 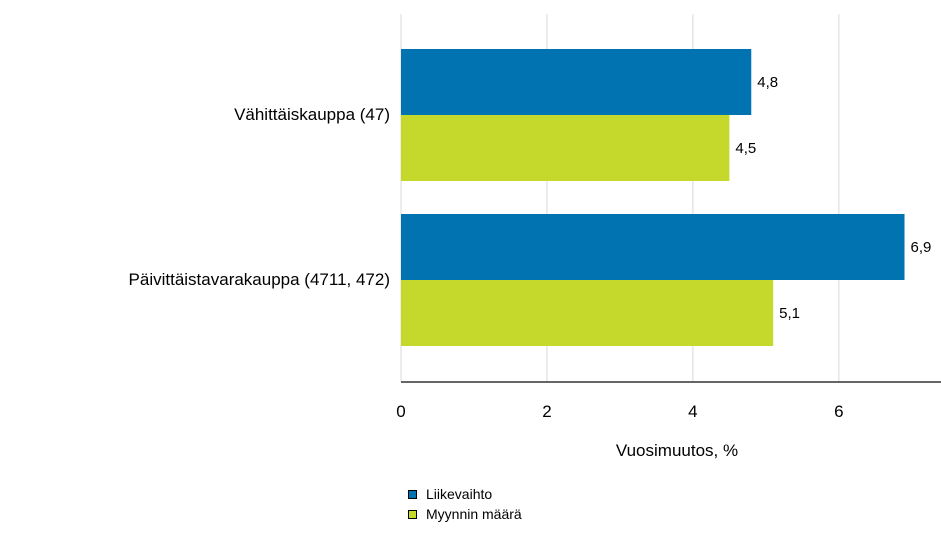 What do you see at coordinates (459, 494) in the screenshot?
I see `legend-label: Liikevaihto` at bounding box center [459, 494].